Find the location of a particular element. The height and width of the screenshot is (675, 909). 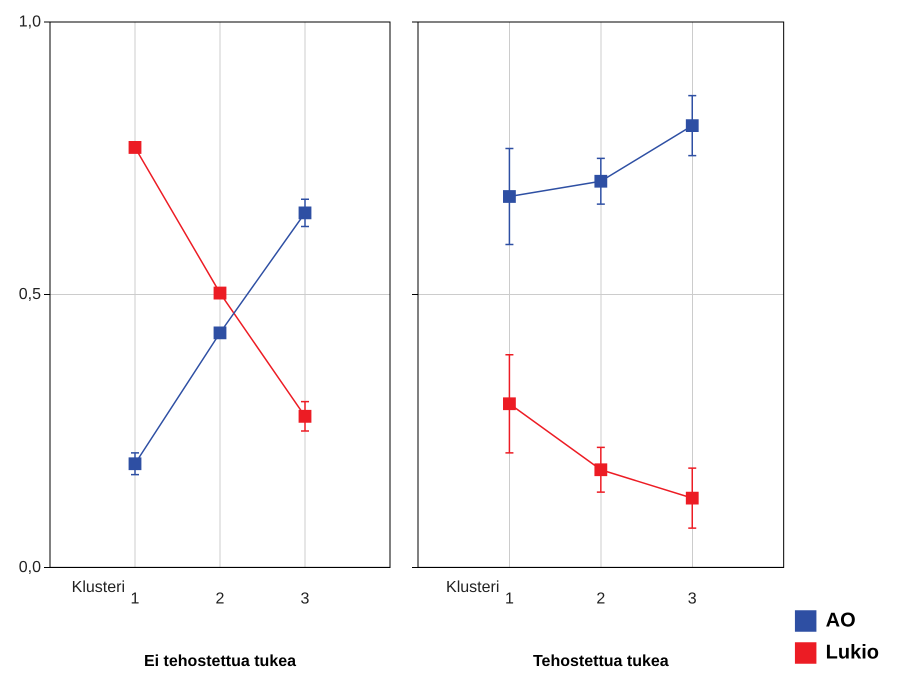

y-tick-label: 0,0 is located at coordinates (30, 567).